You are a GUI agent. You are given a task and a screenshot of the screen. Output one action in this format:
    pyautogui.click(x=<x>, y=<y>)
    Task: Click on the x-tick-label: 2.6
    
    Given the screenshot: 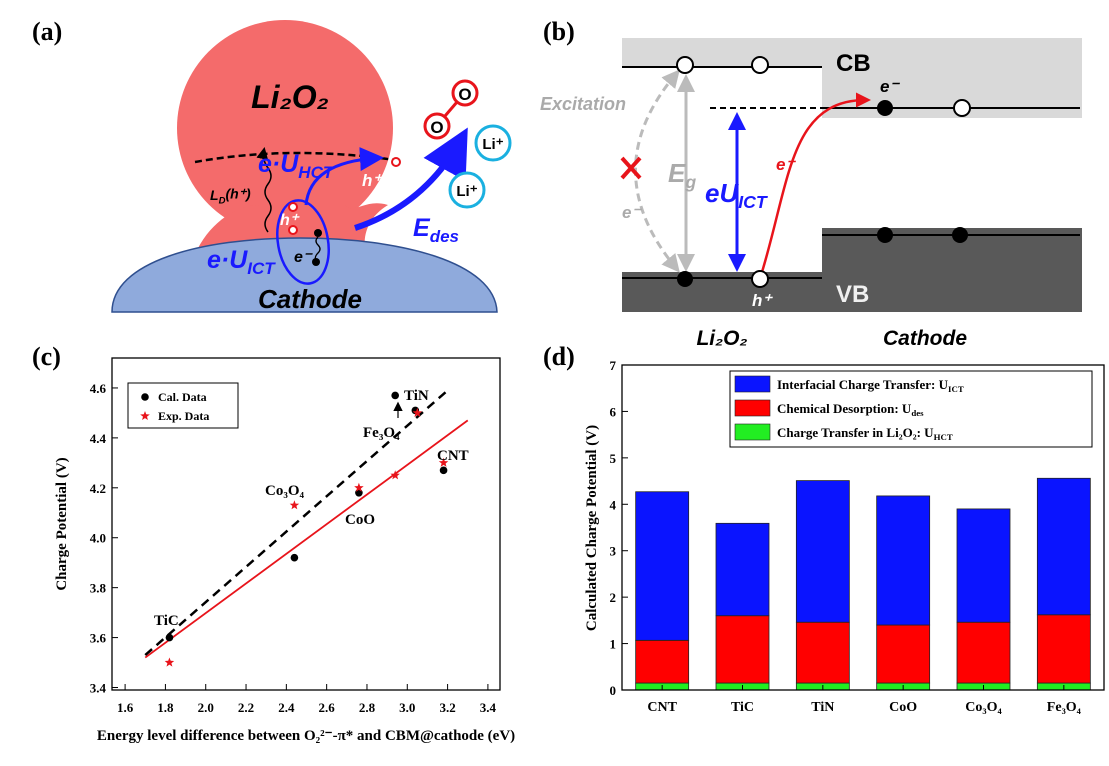 What is the action you would take?
    pyautogui.click(x=327, y=707)
    